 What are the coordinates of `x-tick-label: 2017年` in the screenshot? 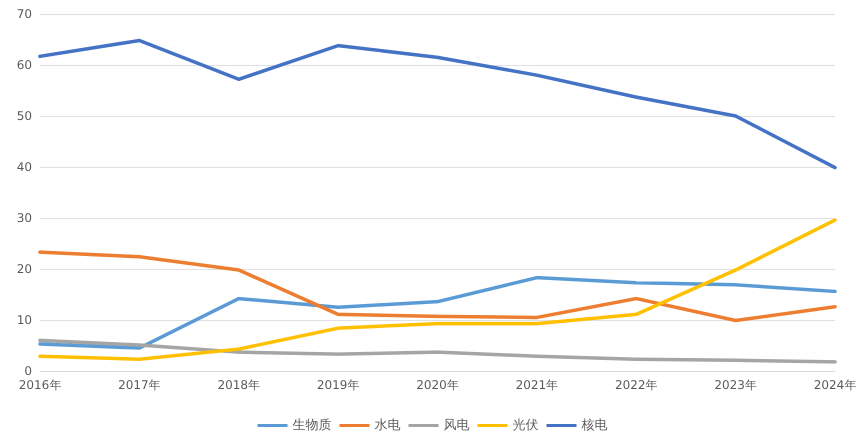 It's located at (139, 385).